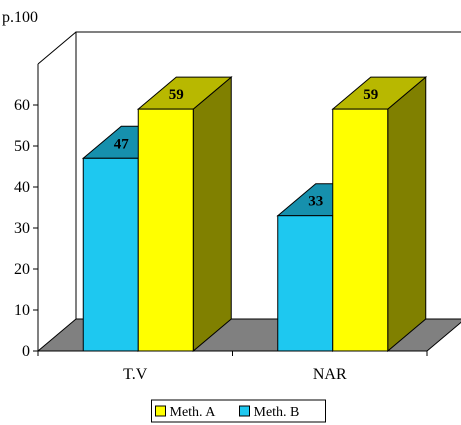 Image resolution: width=461 pixels, height=425 pixels. What do you see at coordinates (122, 144) in the screenshot?
I see `data-label: 47` at bounding box center [122, 144].